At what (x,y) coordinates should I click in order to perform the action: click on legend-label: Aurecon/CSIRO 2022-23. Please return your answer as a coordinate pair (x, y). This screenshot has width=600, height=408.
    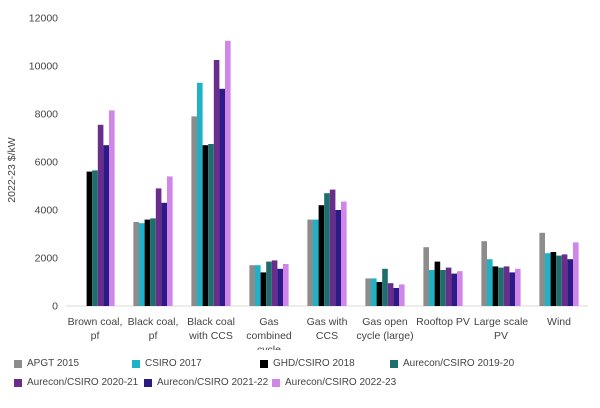
    Looking at the image, I should click on (341, 382).